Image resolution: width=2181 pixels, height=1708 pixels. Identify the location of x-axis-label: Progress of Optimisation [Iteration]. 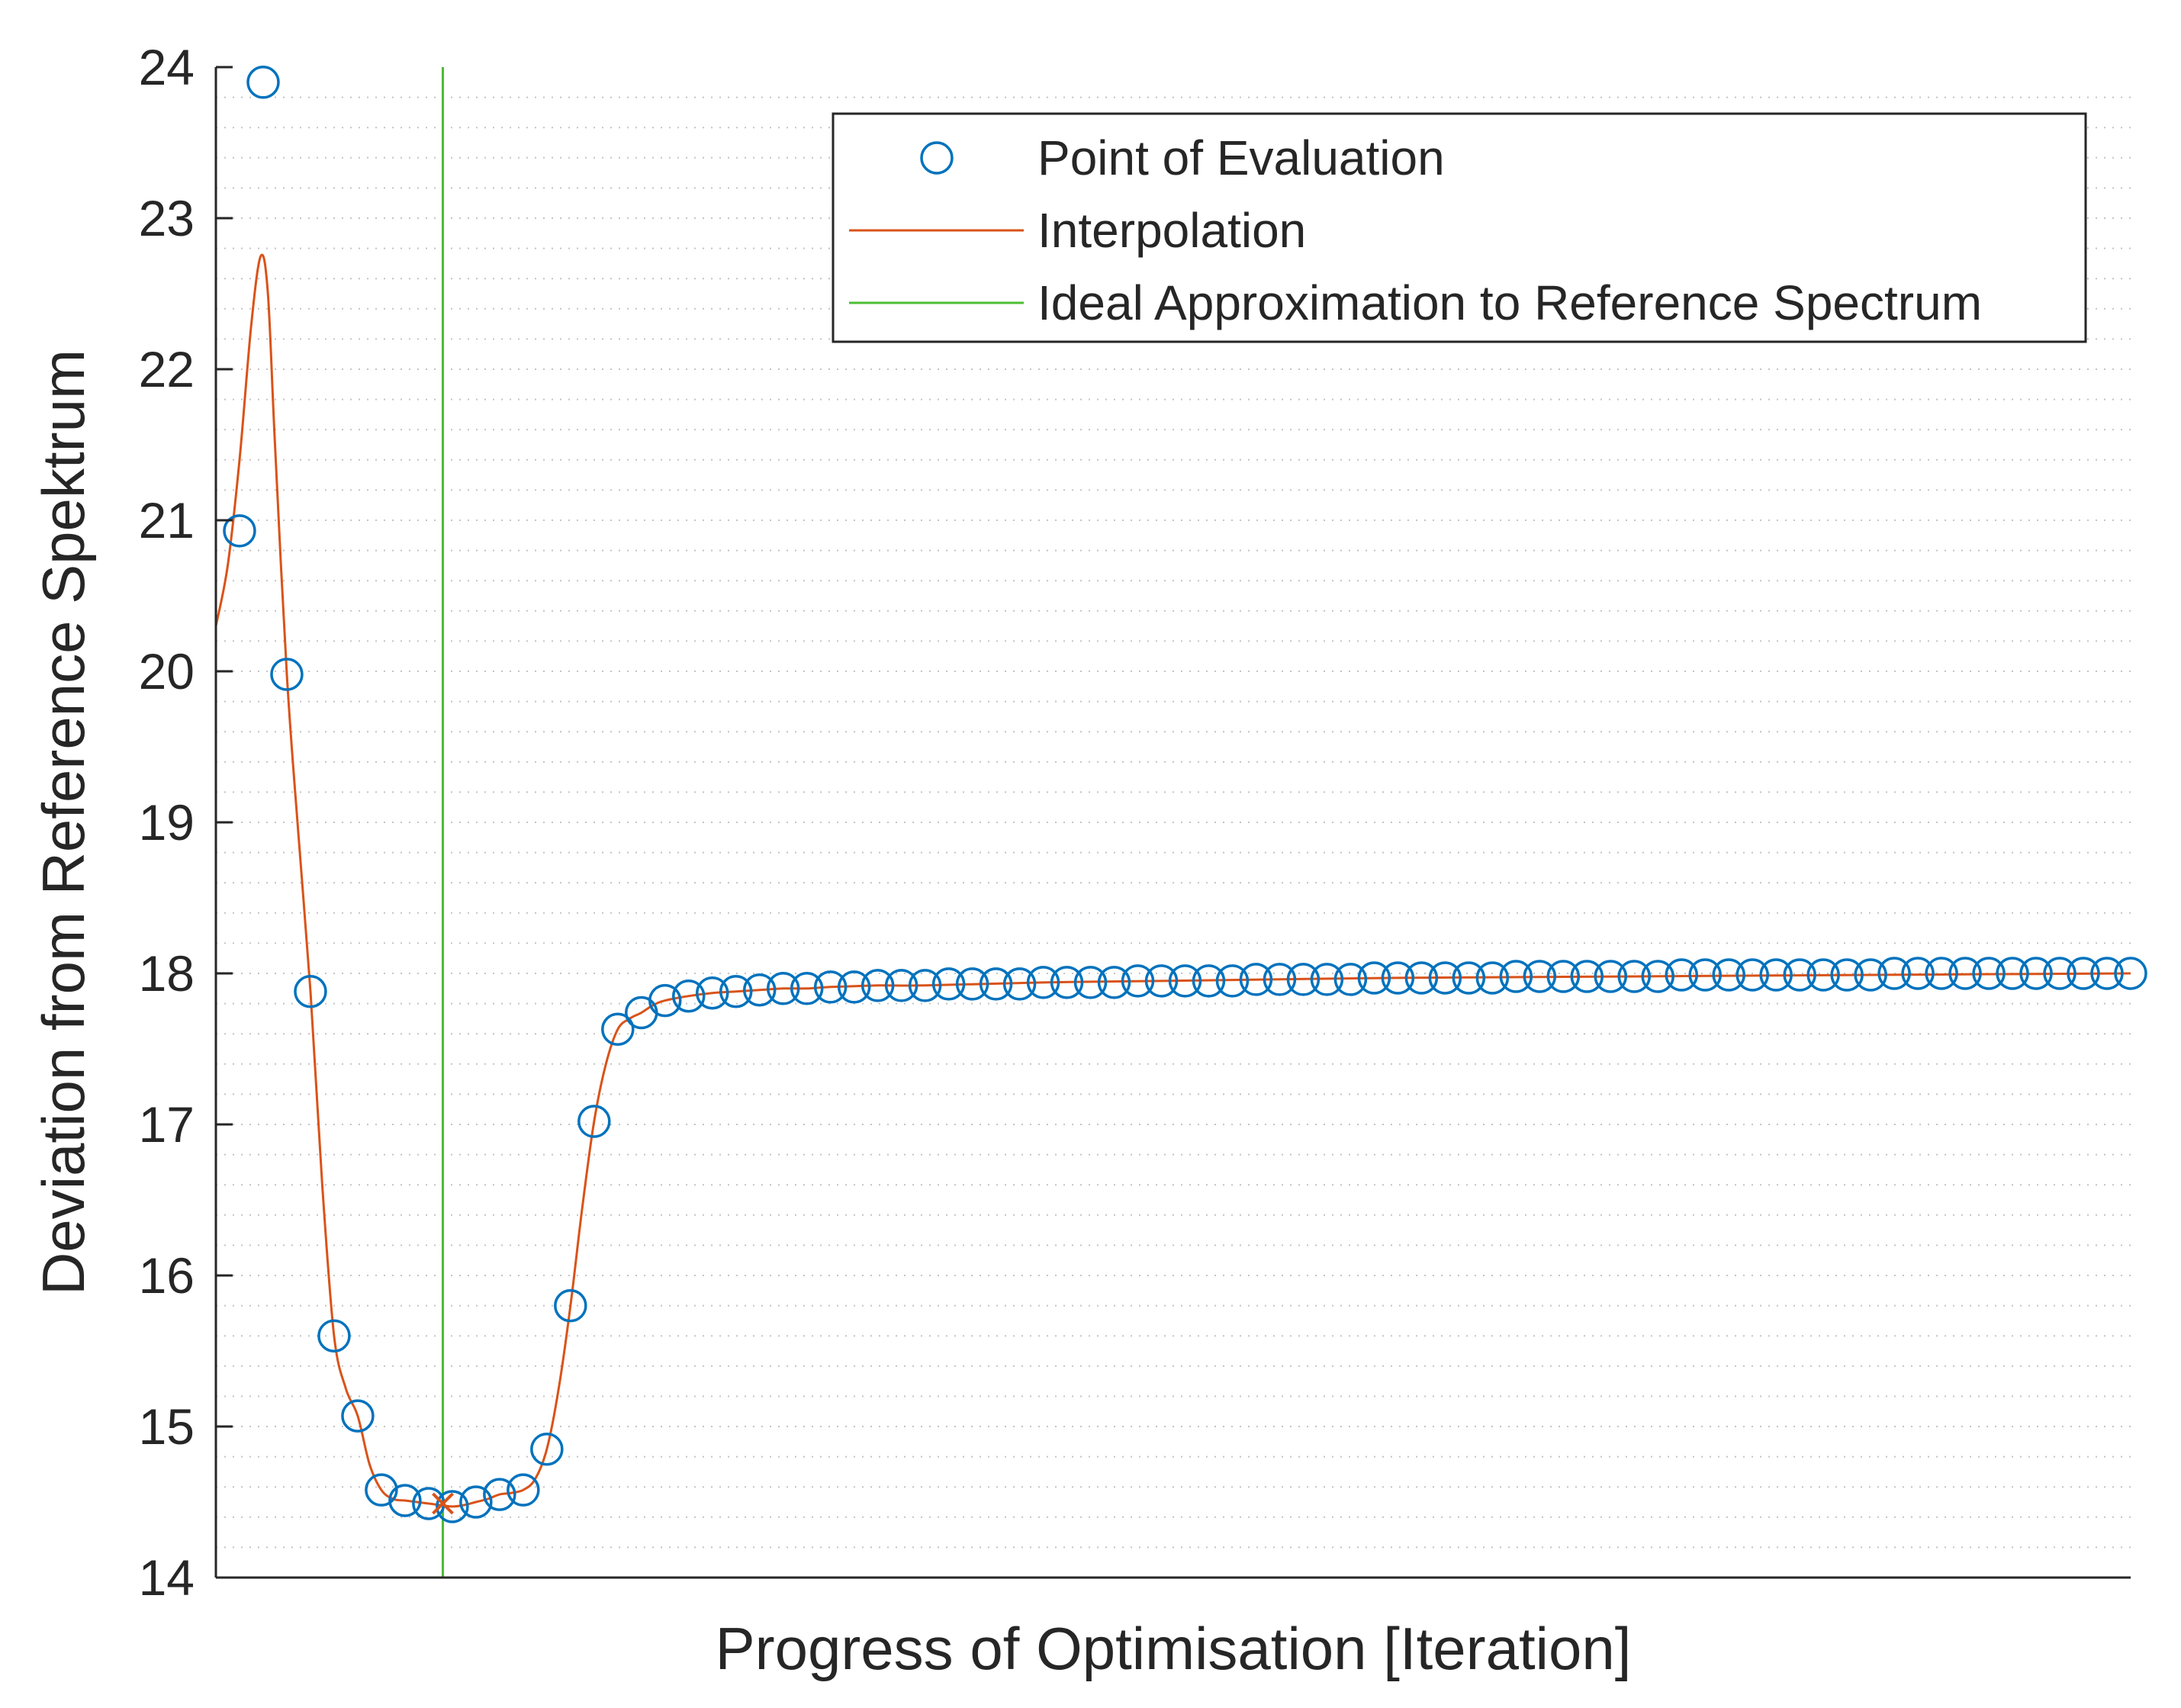
(1174, 1648).